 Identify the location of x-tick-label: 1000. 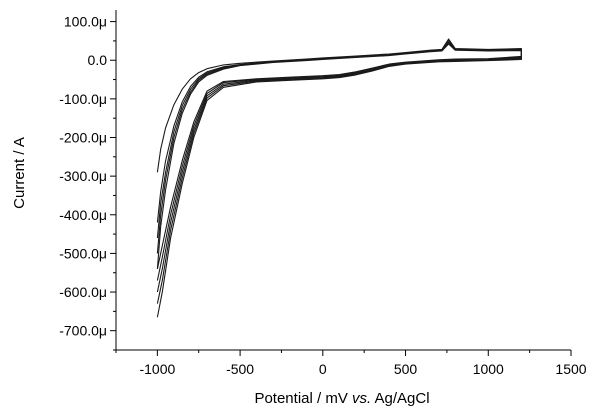
(488, 369).